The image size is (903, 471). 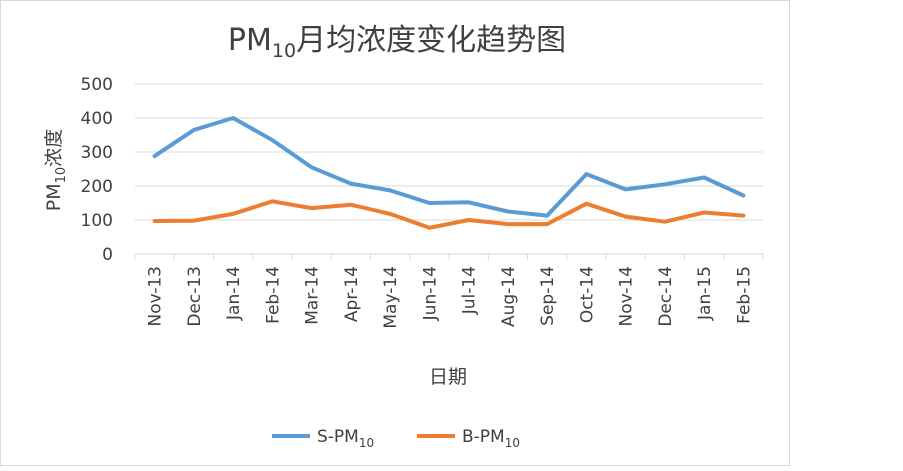 I want to click on x-axis-title: 日期, so click(x=448, y=377).